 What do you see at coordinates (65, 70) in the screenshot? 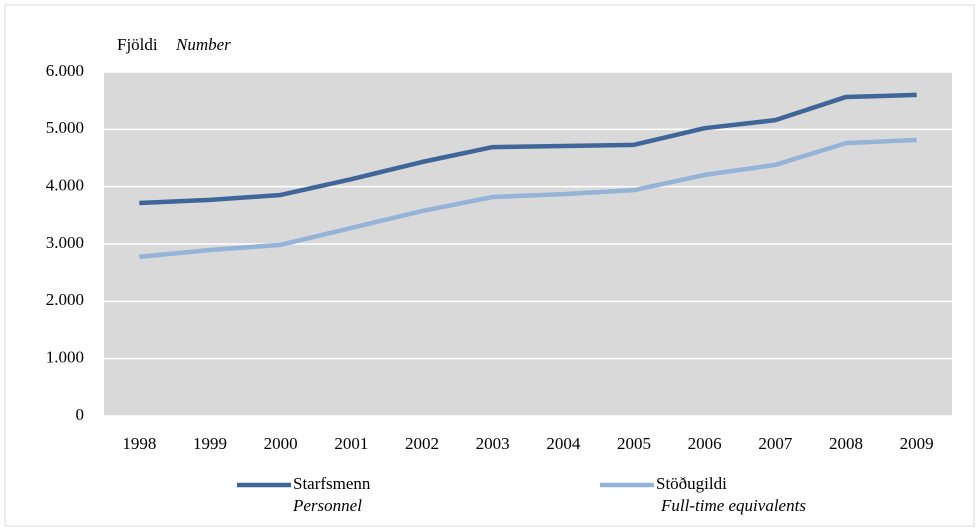
I see `y-tick-label: 6.000` at bounding box center [65, 70].